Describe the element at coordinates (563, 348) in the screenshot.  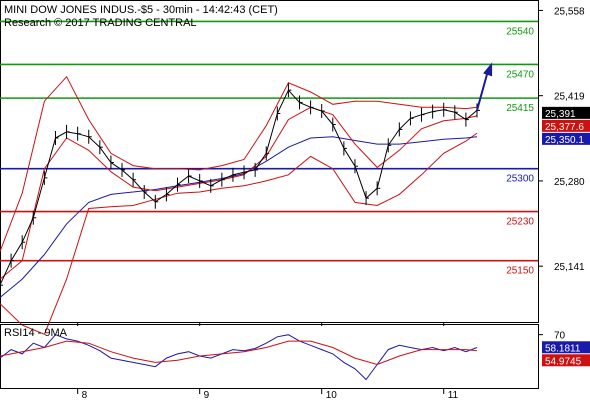
I see `rsi-badge-label: 58.1811` at that location.